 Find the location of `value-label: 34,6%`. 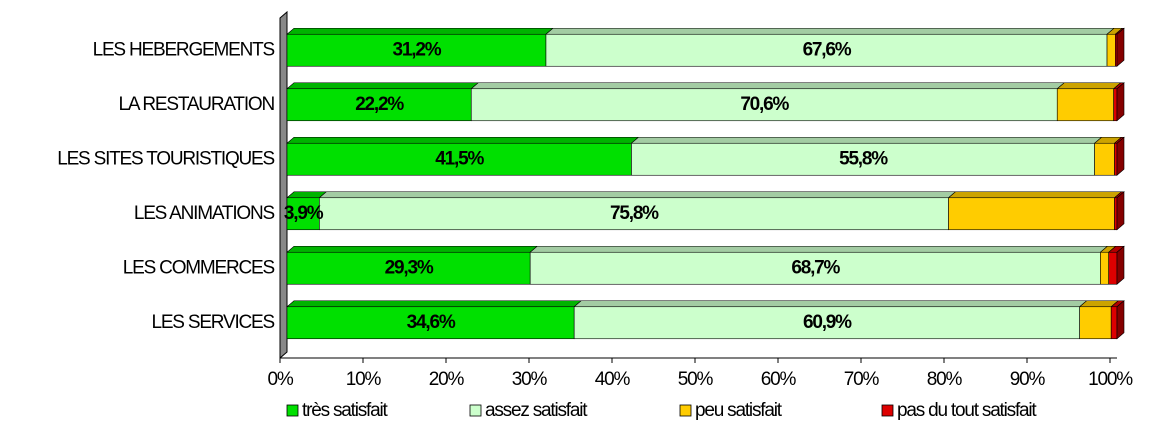

value-label: 34,6% is located at coordinates (431, 322).